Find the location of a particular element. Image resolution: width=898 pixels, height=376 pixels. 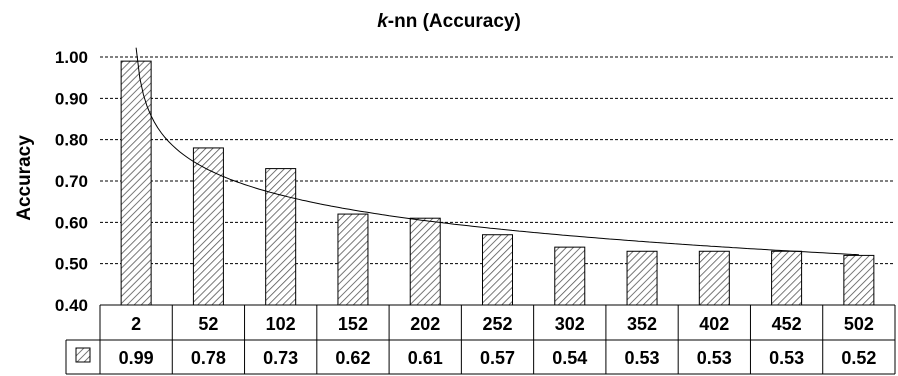

x-category-label: 52 is located at coordinates (208, 324).